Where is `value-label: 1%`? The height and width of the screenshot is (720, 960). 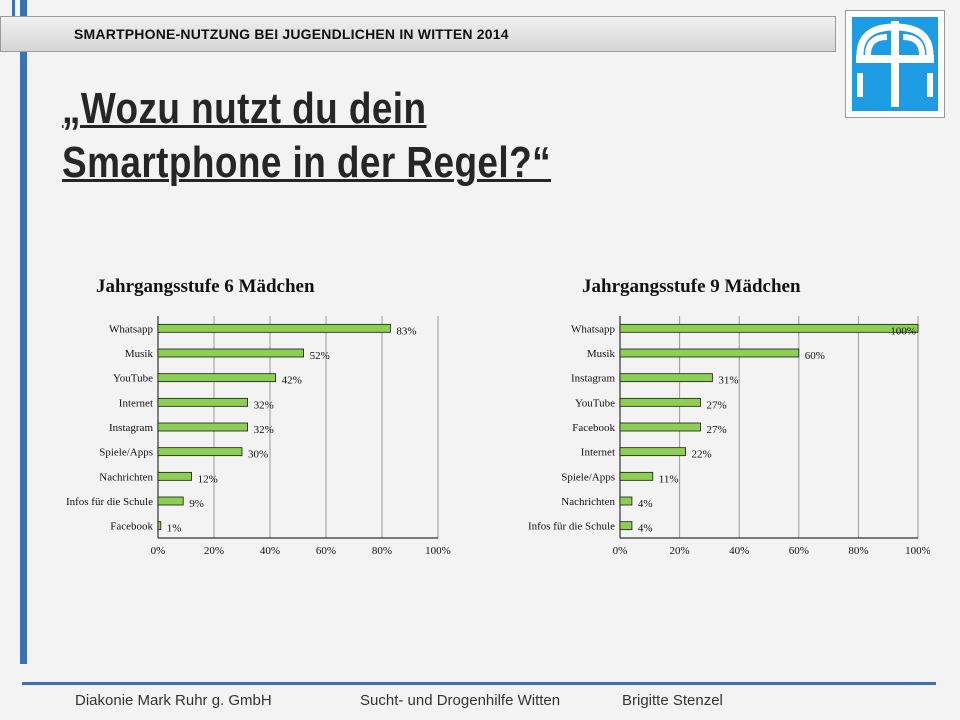
value-label: 1% is located at coordinates (174, 529).